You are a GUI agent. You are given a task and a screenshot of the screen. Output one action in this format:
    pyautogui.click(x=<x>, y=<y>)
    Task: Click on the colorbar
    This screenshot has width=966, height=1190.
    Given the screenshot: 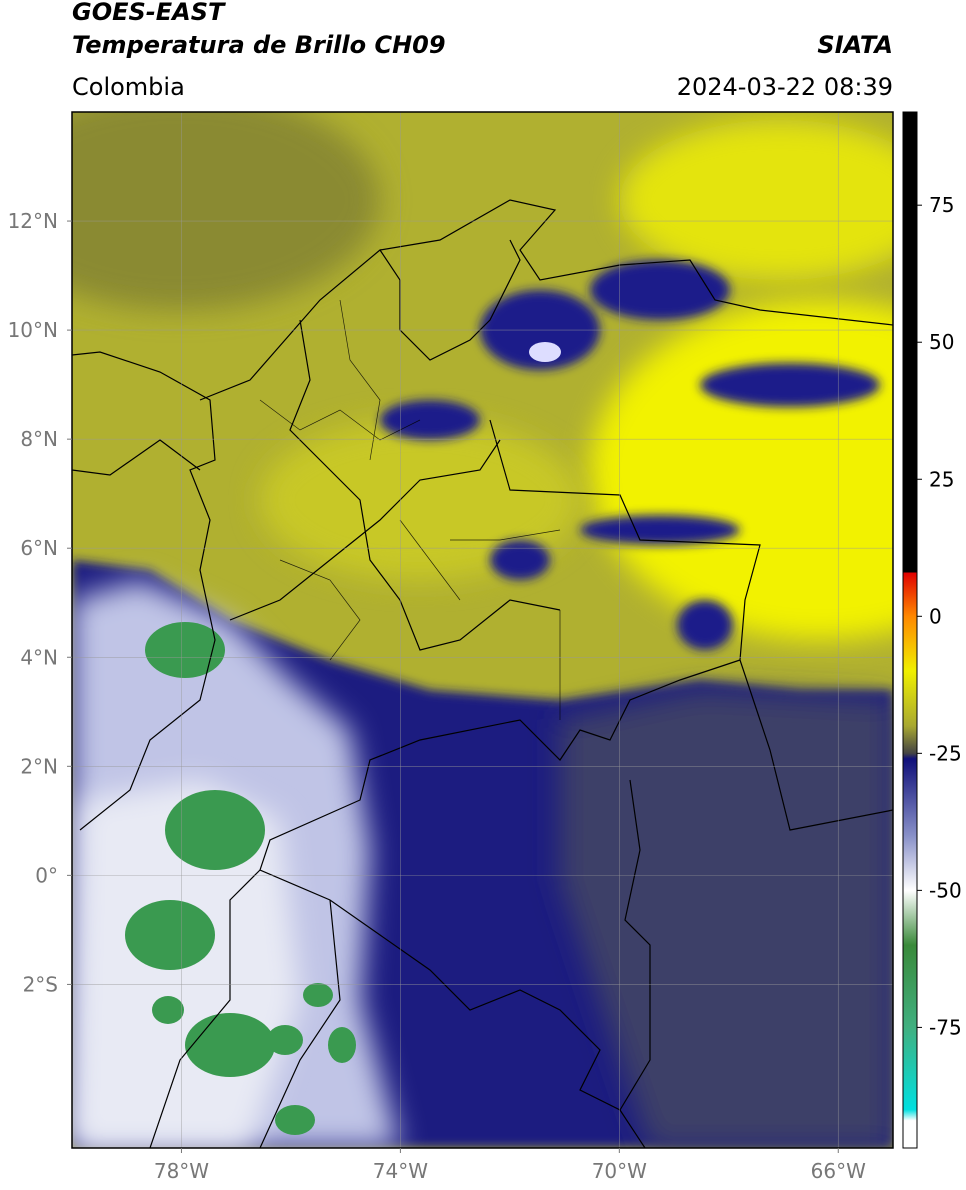 What is the action you would take?
    pyautogui.click(x=910, y=630)
    